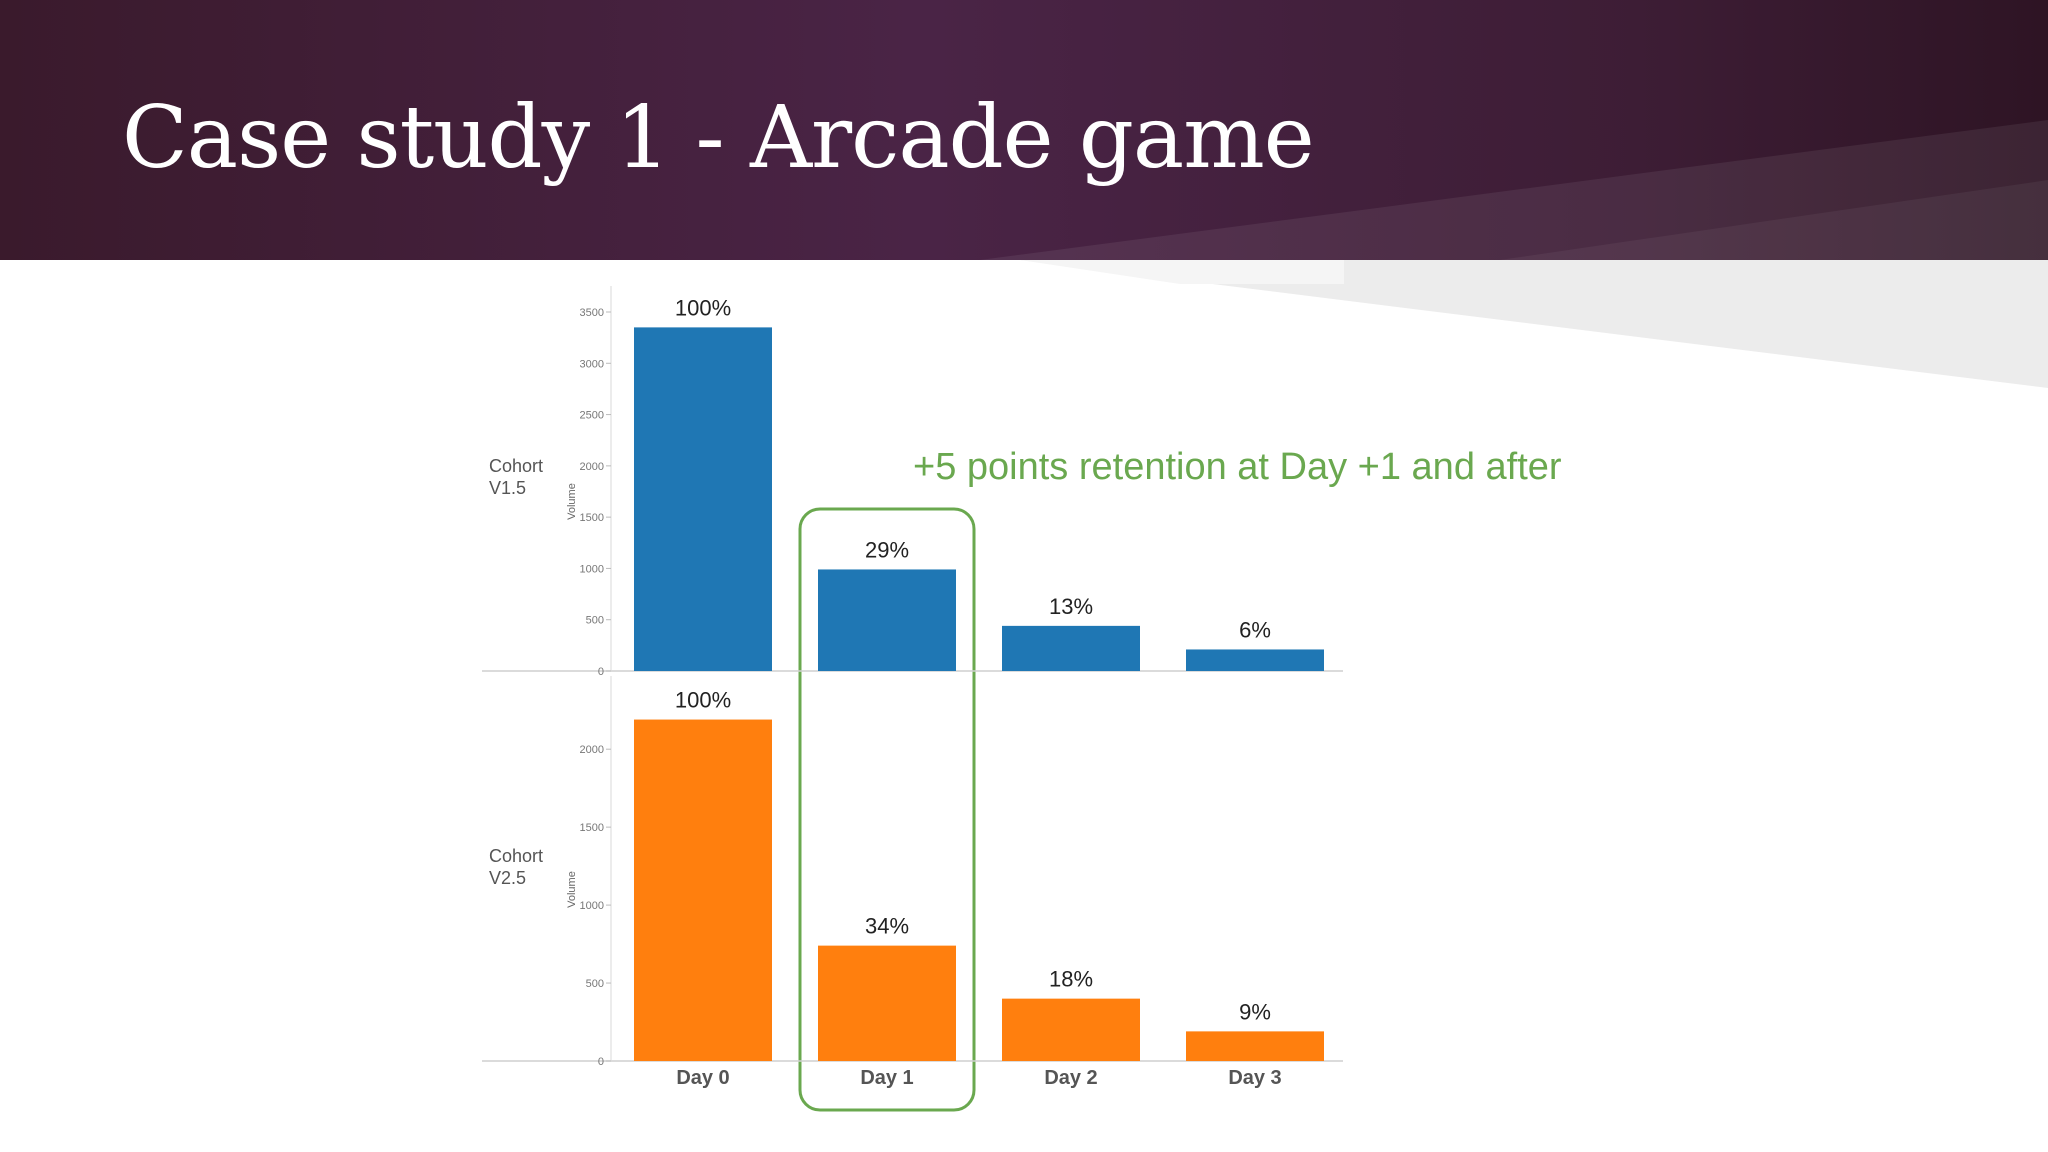  Describe the element at coordinates (507, 488) in the screenshot. I see `cohort-label: V1.5` at that location.